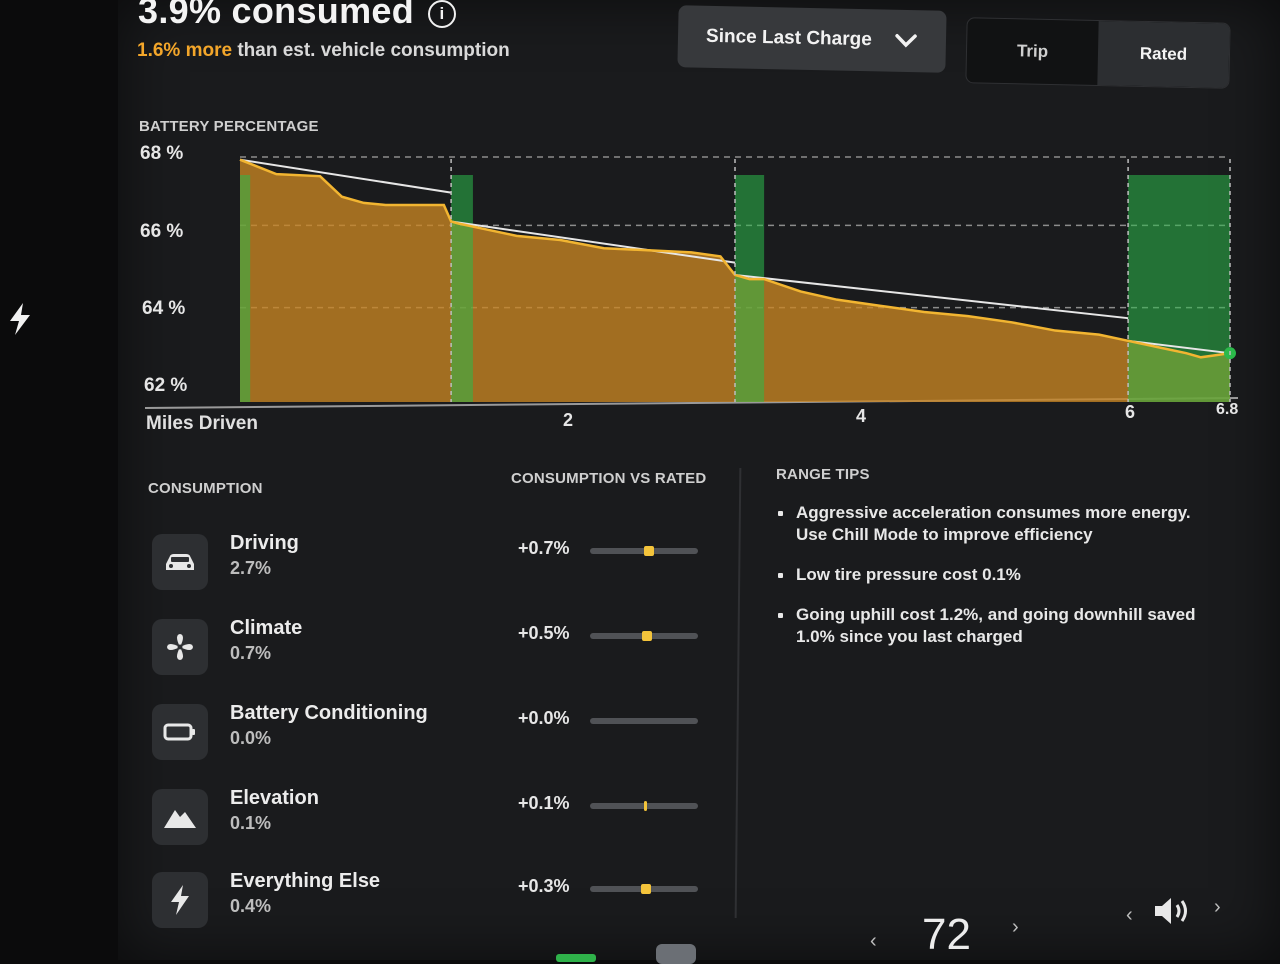  Describe the element at coordinates (20, 319) in the screenshot. I see `side-bolt-icon` at that location.